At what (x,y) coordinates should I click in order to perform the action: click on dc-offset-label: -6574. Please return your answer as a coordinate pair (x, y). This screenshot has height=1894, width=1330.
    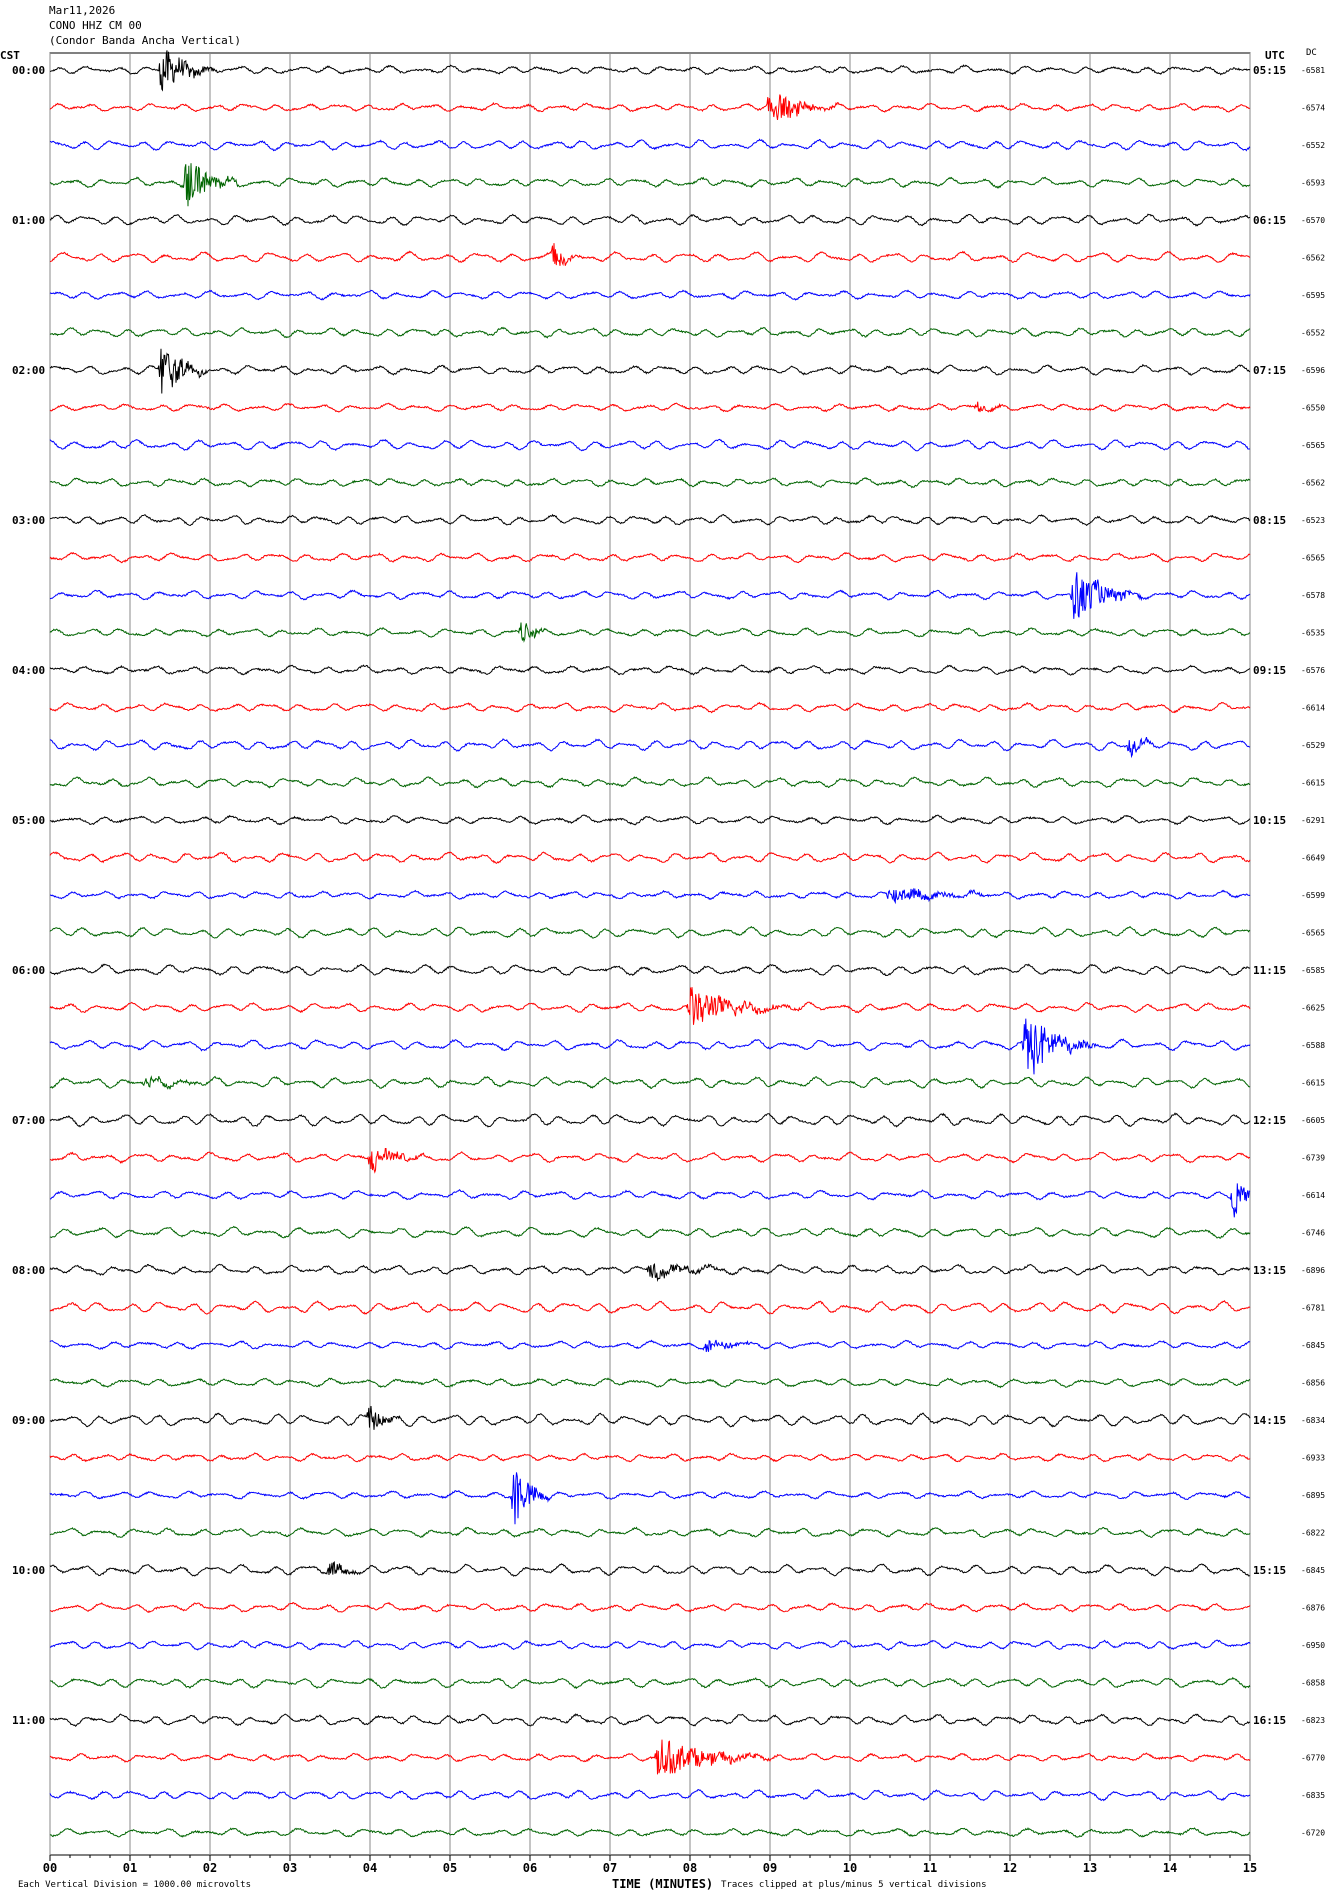
    Looking at the image, I should click on (1313, 108).